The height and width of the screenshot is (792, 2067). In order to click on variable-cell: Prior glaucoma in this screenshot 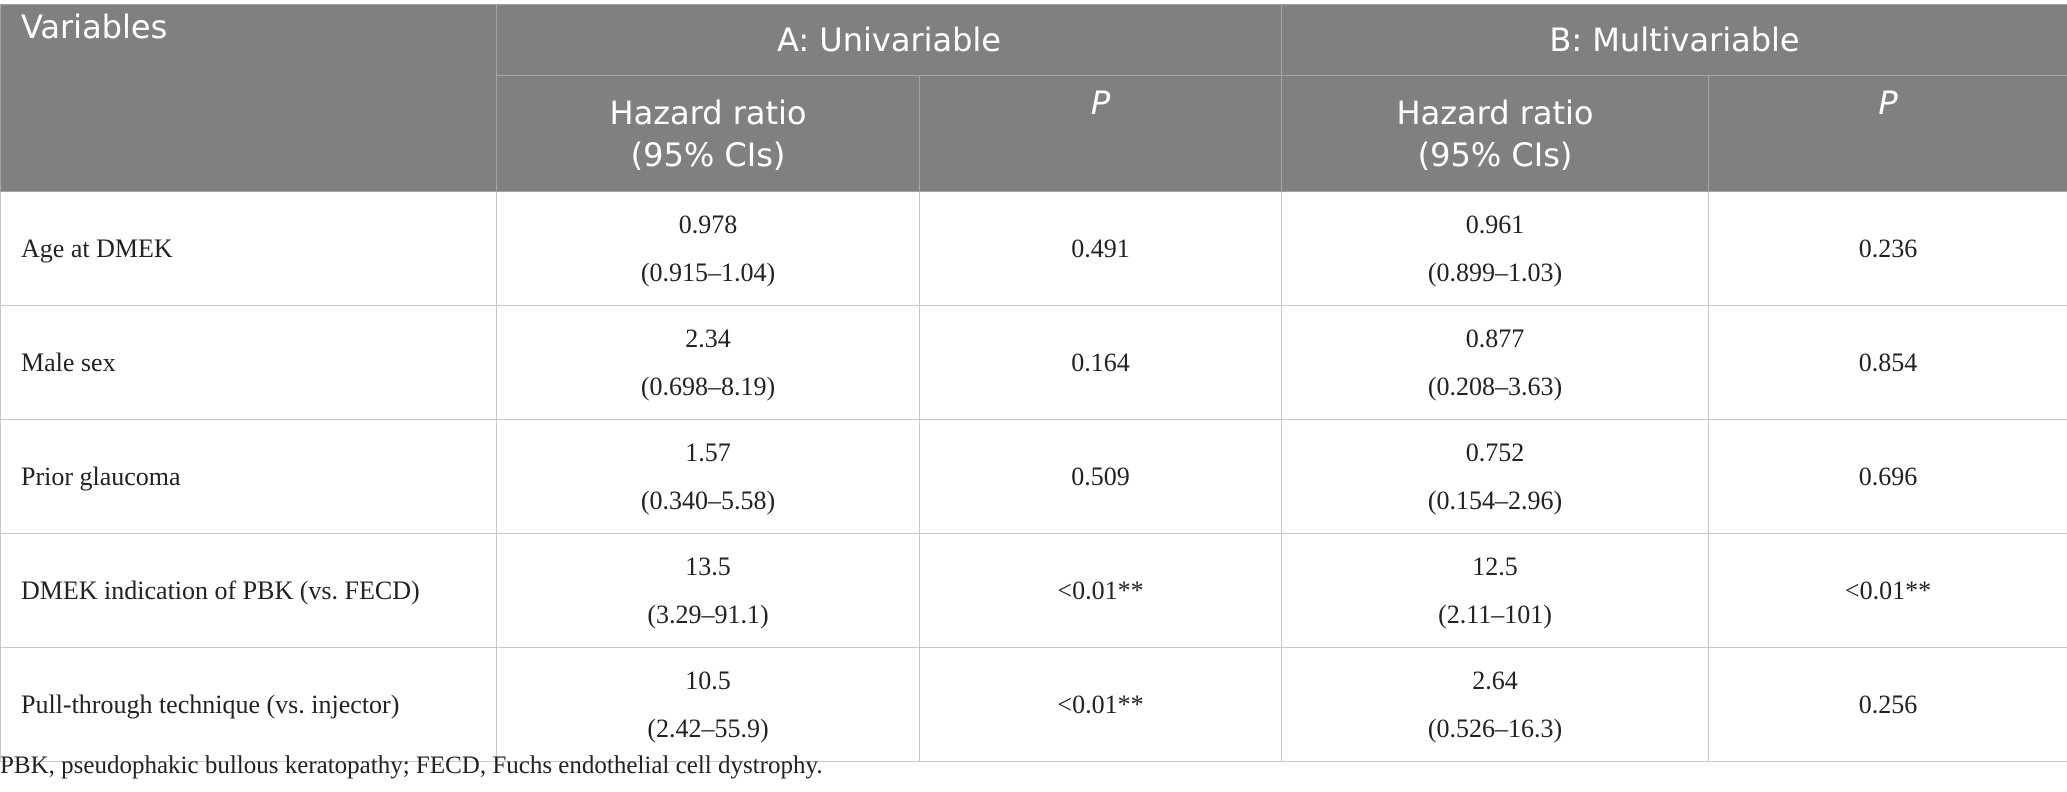, I will do `click(248, 476)`.